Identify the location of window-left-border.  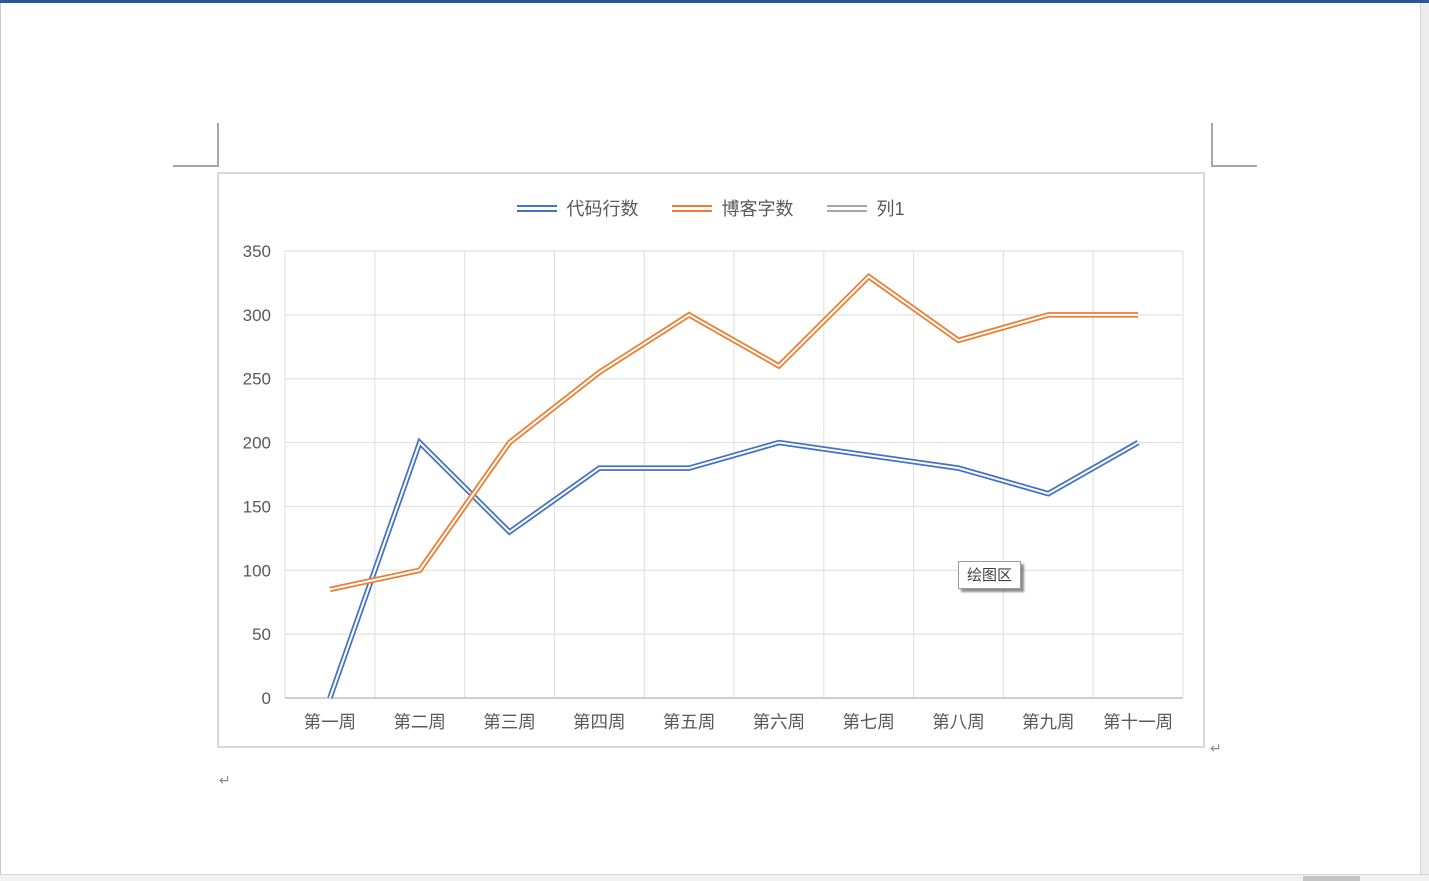
(0, 439).